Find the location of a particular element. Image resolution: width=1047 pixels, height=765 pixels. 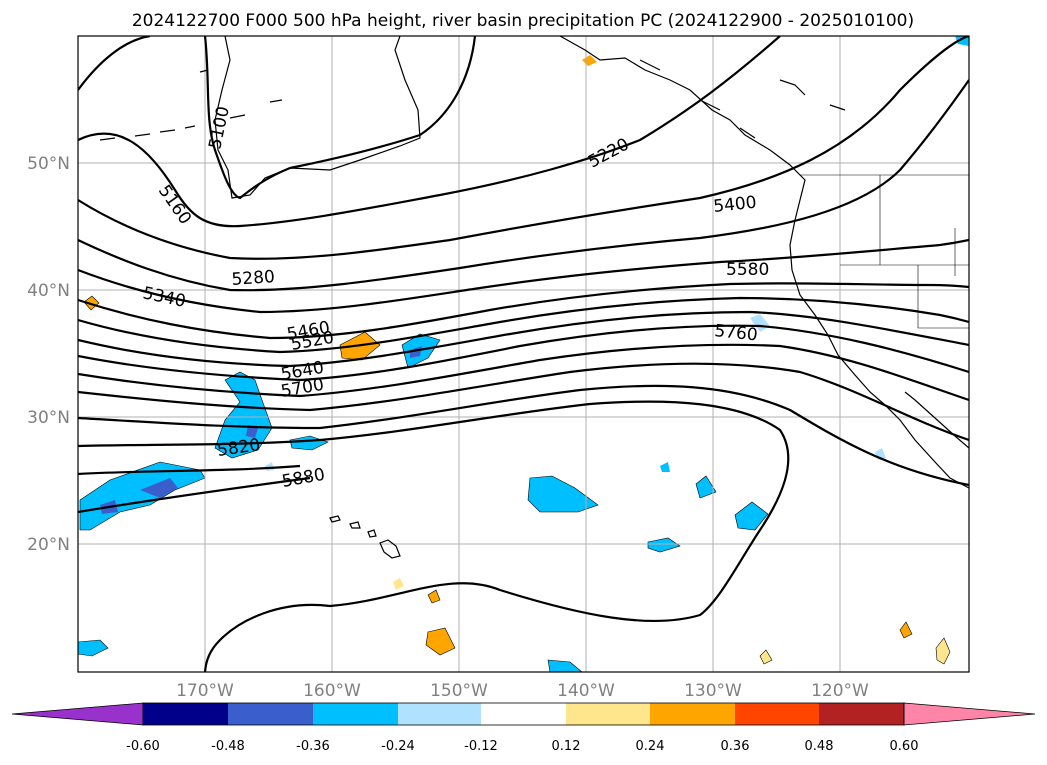

colorbar-tick: -0.12 is located at coordinates (481, 746).